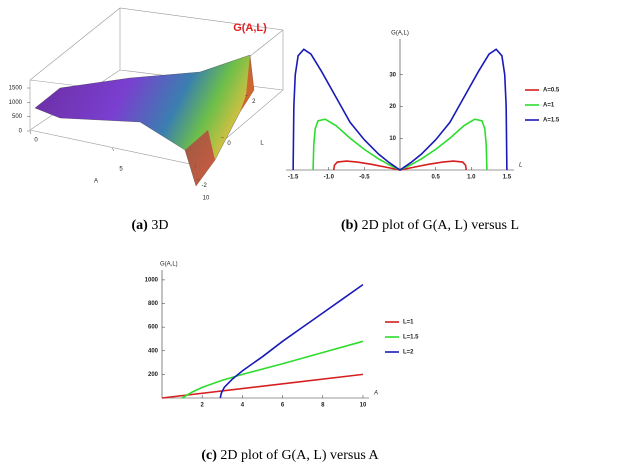 This screenshot has height=465, width=620. I want to click on x-tick-label: -1.5, so click(293, 178).